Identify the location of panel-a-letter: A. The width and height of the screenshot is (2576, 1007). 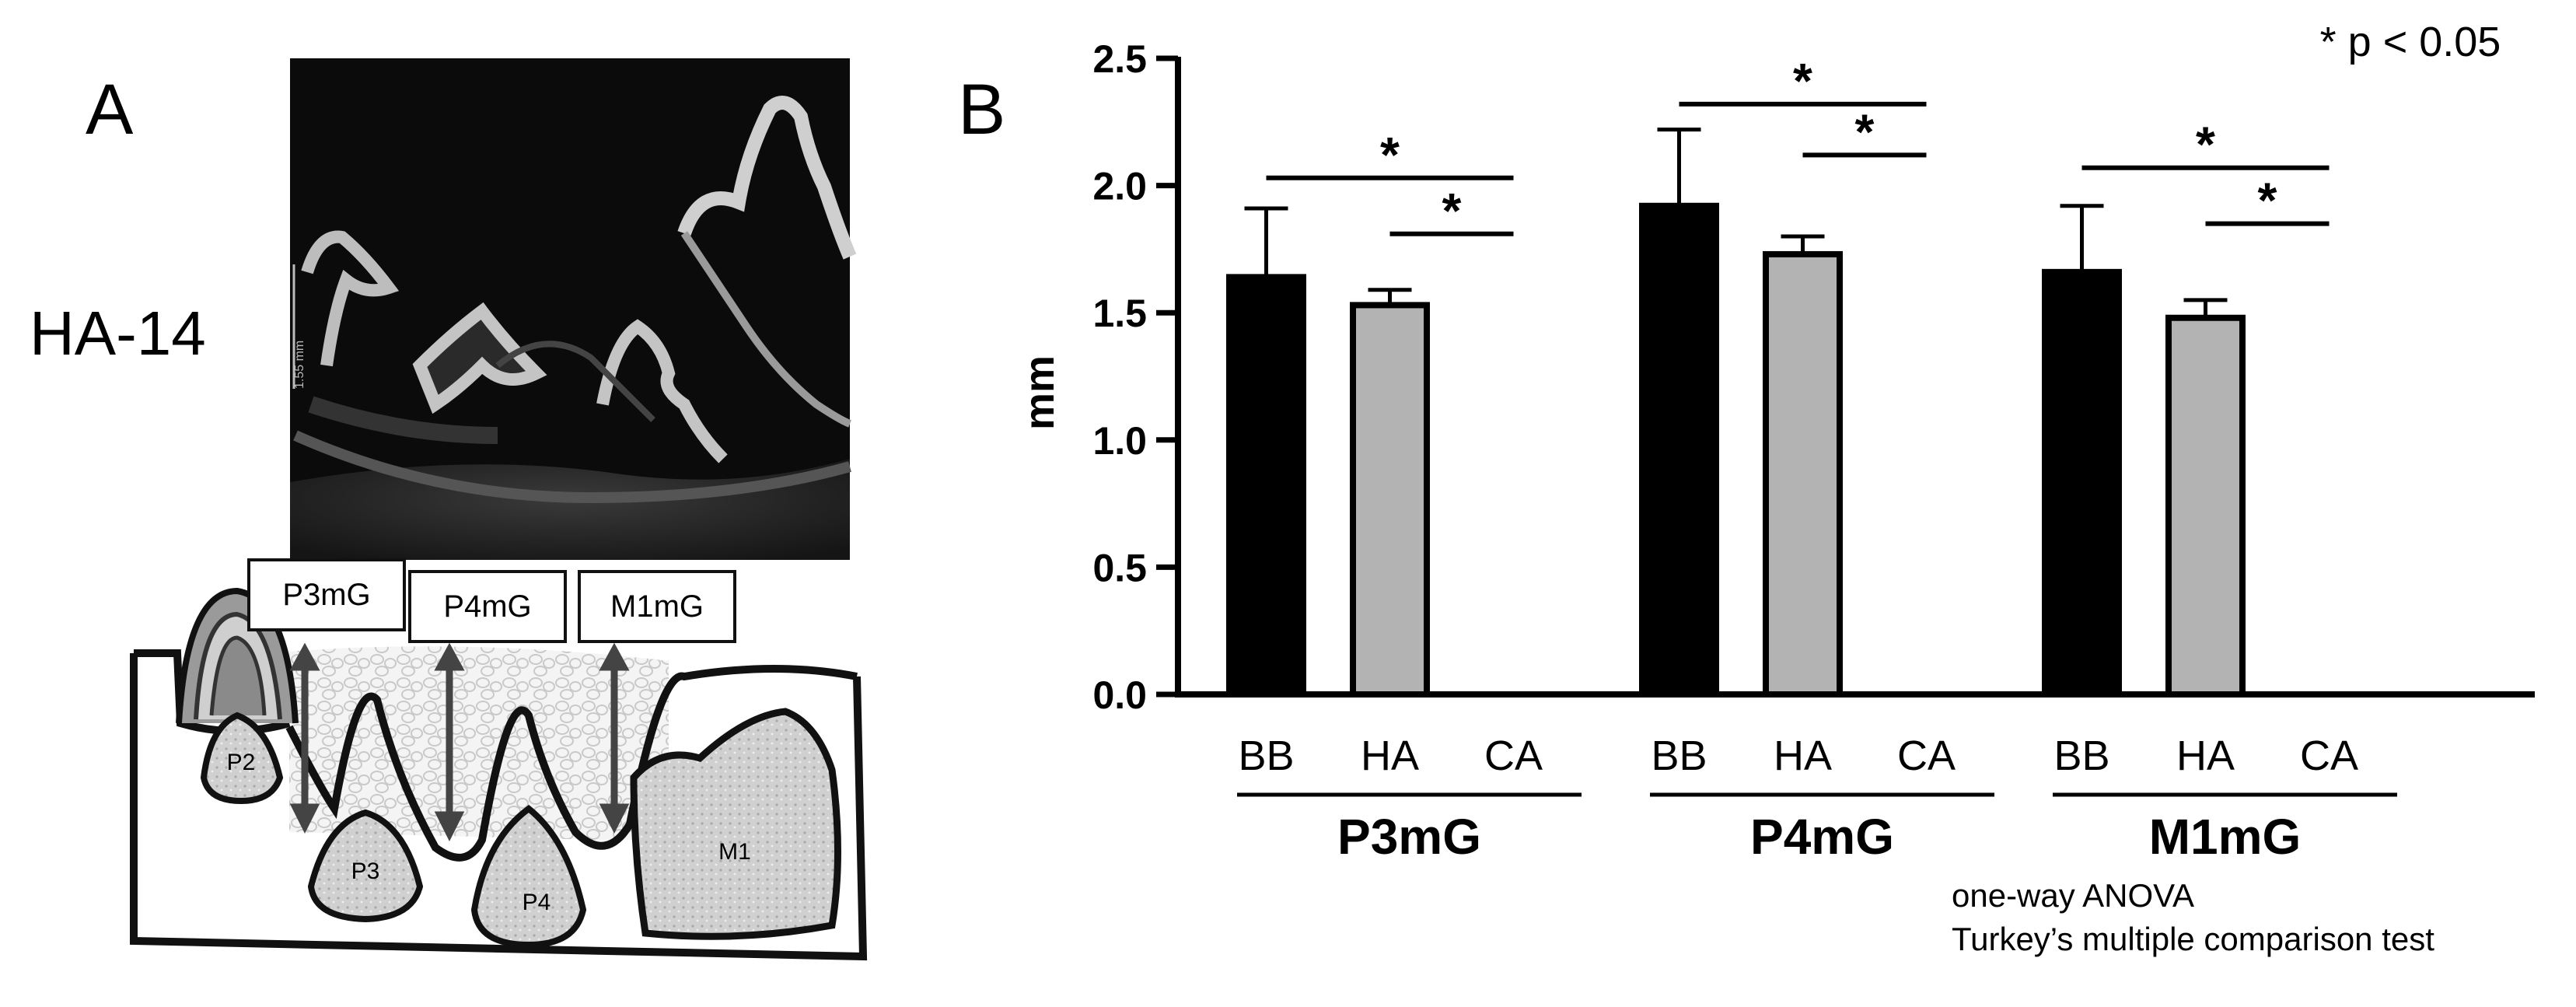
(110, 109).